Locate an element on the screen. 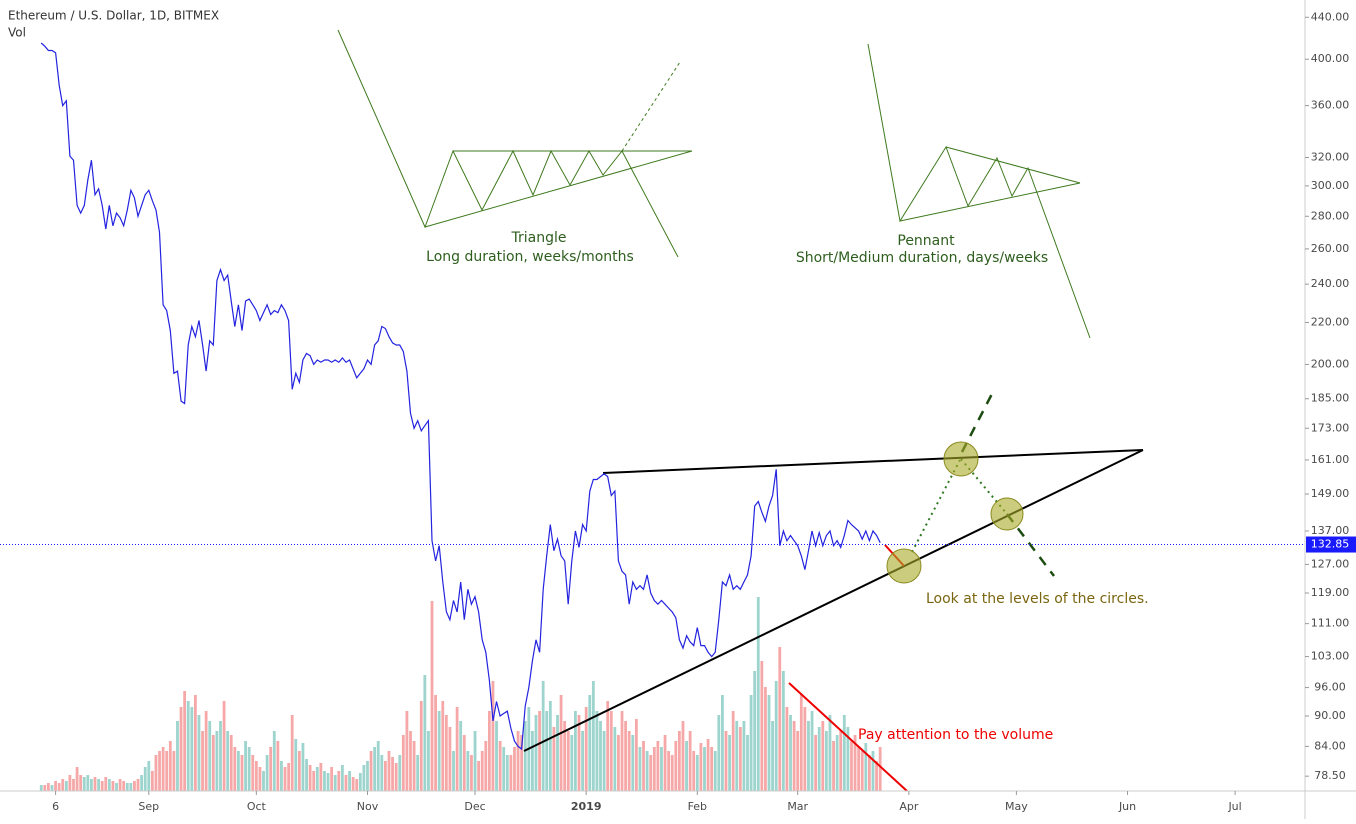 Image resolution: width=1356 pixels, height=824 pixels. resistance-line is located at coordinates (873, 461).